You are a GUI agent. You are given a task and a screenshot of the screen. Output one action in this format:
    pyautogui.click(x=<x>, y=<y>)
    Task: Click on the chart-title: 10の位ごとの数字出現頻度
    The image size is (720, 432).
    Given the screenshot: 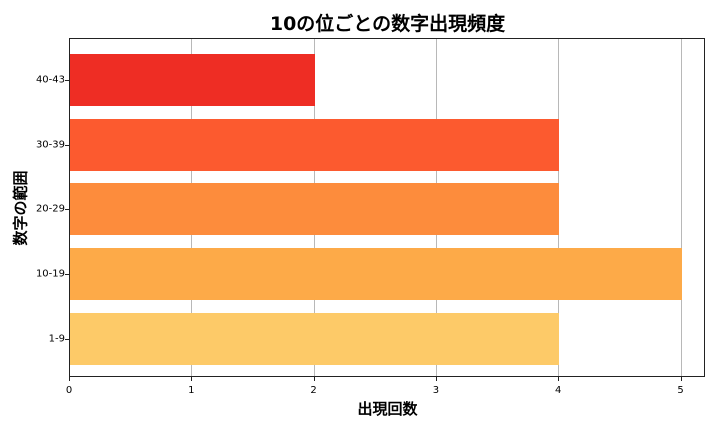 What is the action you would take?
    pyautogui.click(x=387, y=24)
    